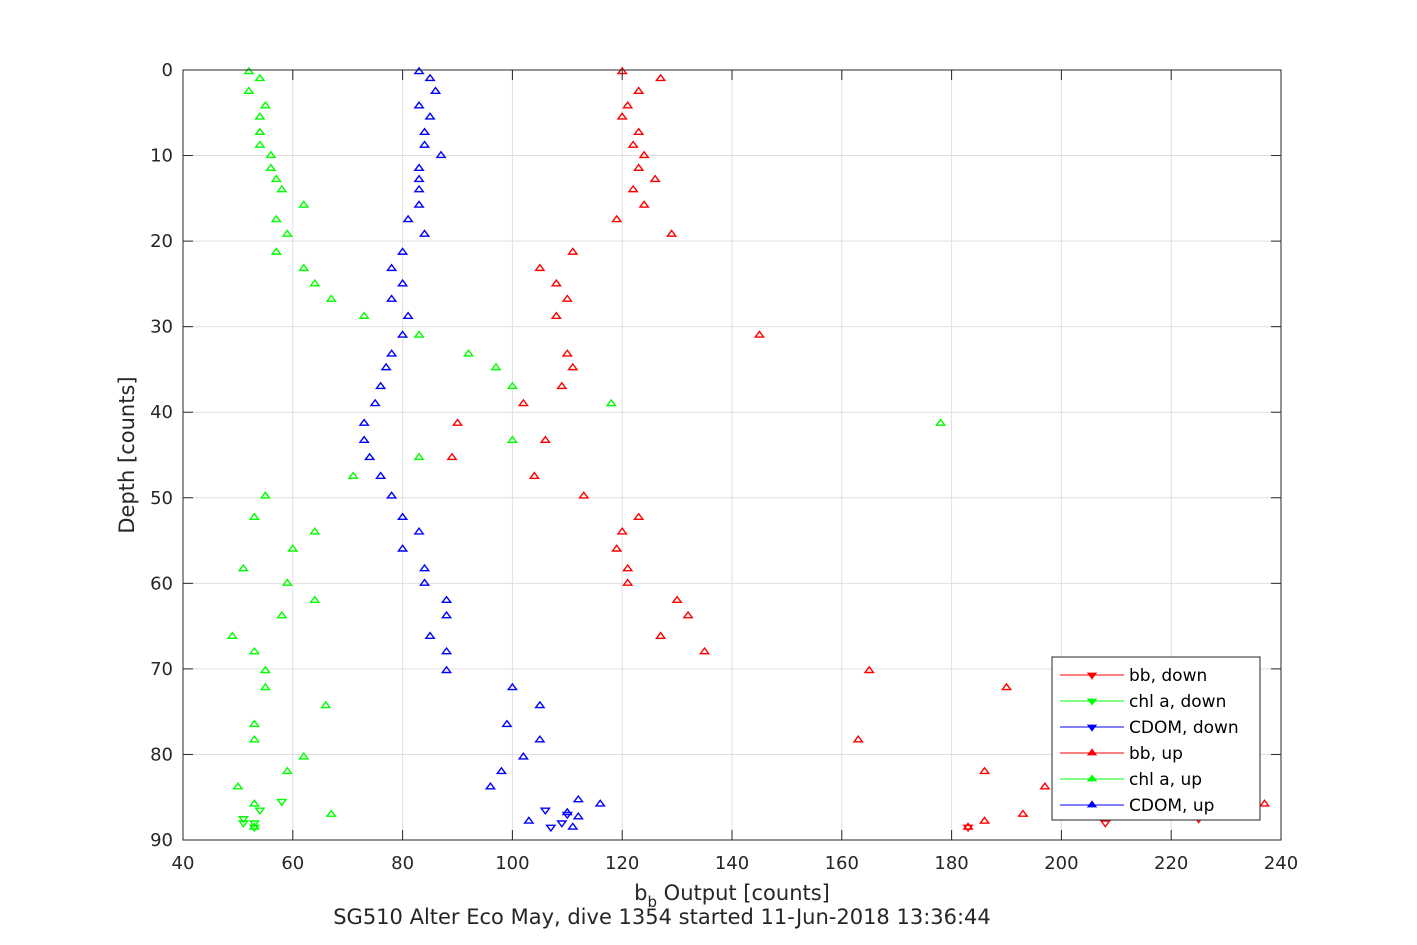 This screenshot has width=1417, height=945. Describe the element at coordinates (1184, 728) in the screenshot. I see `legend-entry: CDOM, down` at that location.